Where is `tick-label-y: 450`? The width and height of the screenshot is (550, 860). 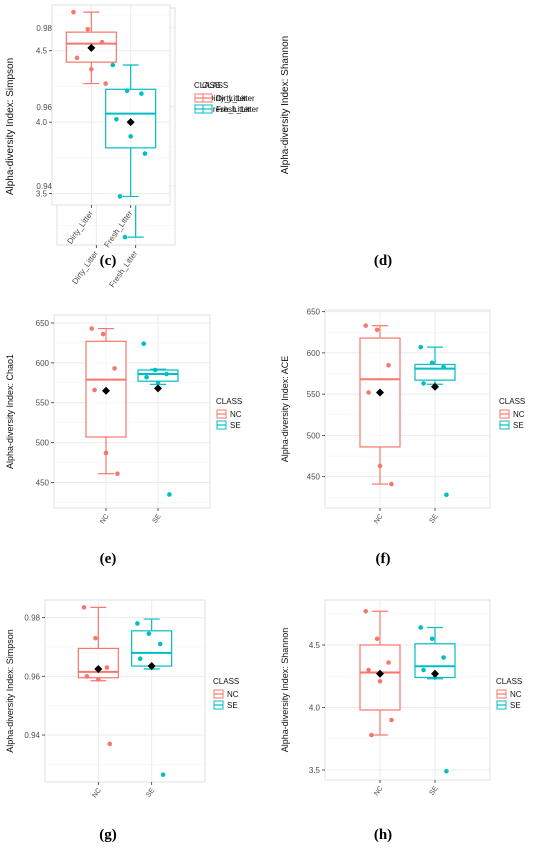 tick-label-y: 450 is located at coordinates (314, 477).